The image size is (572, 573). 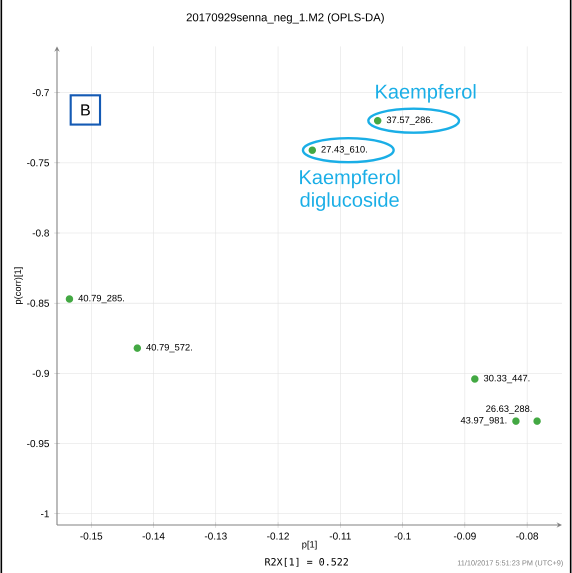 What do you see at coordinates (38, 162) in the screenshot?
I see `y-tick-label: -0.75` at bounding box center [38, 162].